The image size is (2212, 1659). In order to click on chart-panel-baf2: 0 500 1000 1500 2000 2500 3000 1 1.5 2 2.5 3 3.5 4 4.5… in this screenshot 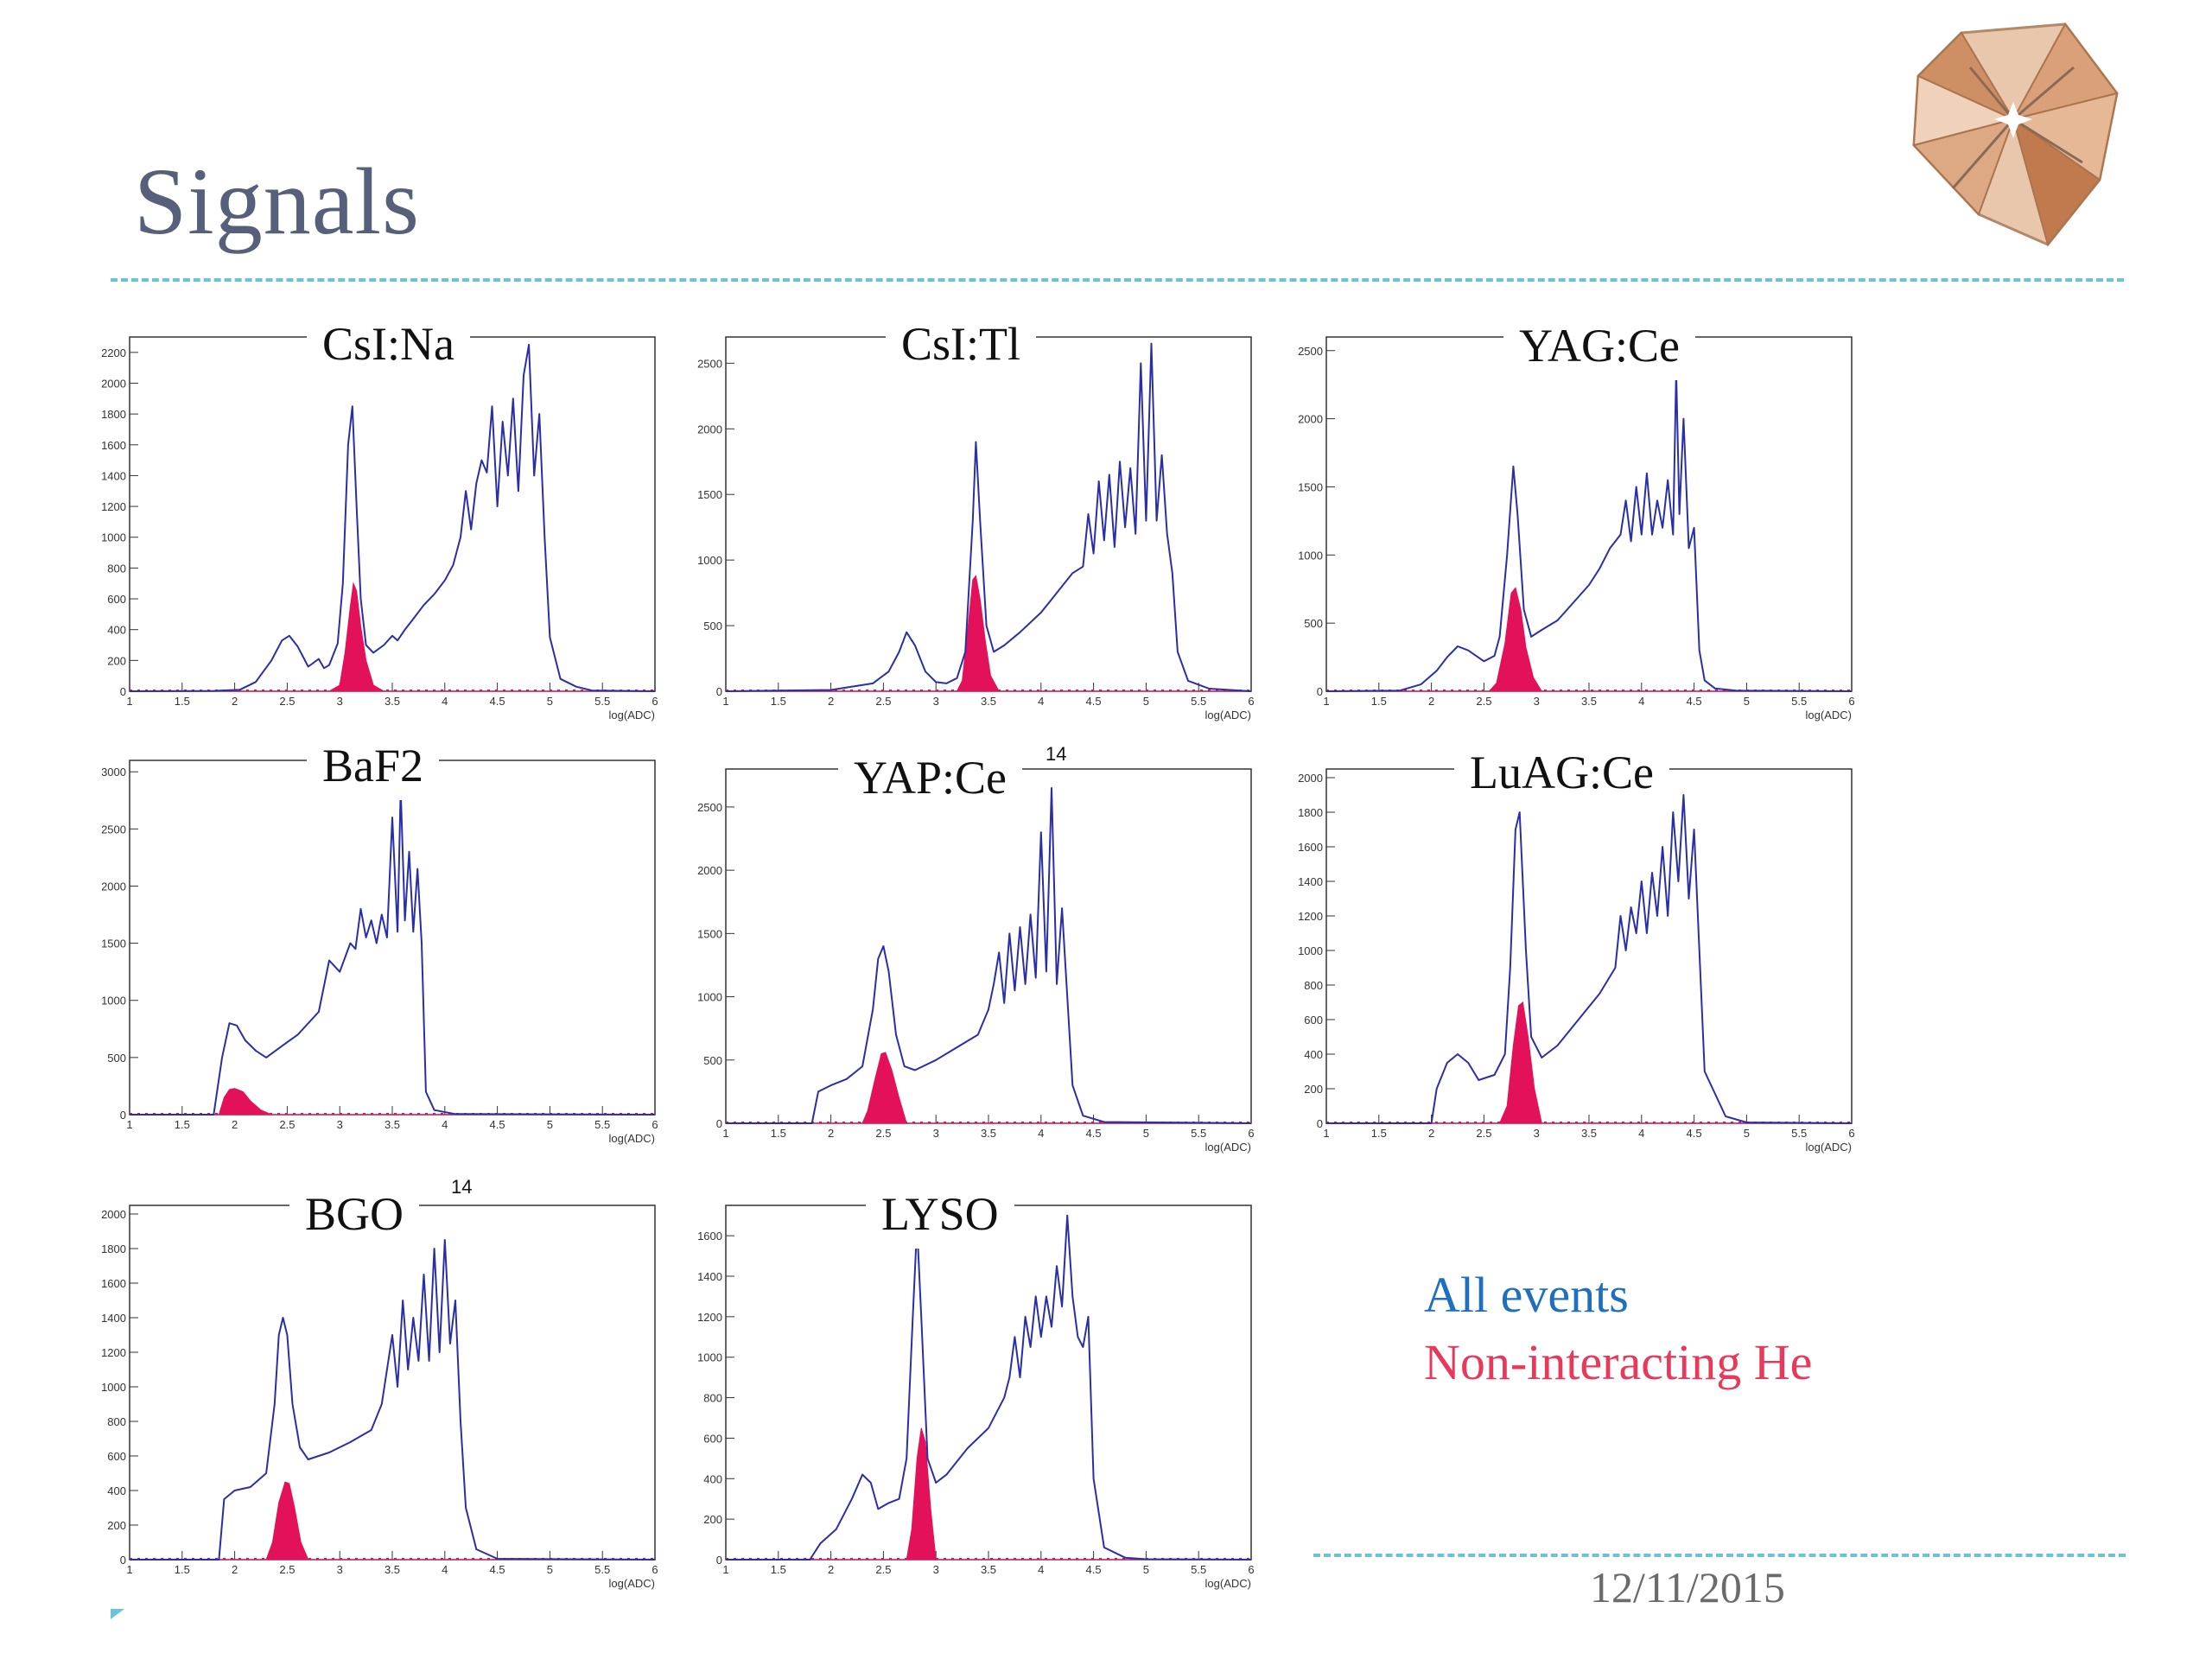, I will do `click(371, 940)`.